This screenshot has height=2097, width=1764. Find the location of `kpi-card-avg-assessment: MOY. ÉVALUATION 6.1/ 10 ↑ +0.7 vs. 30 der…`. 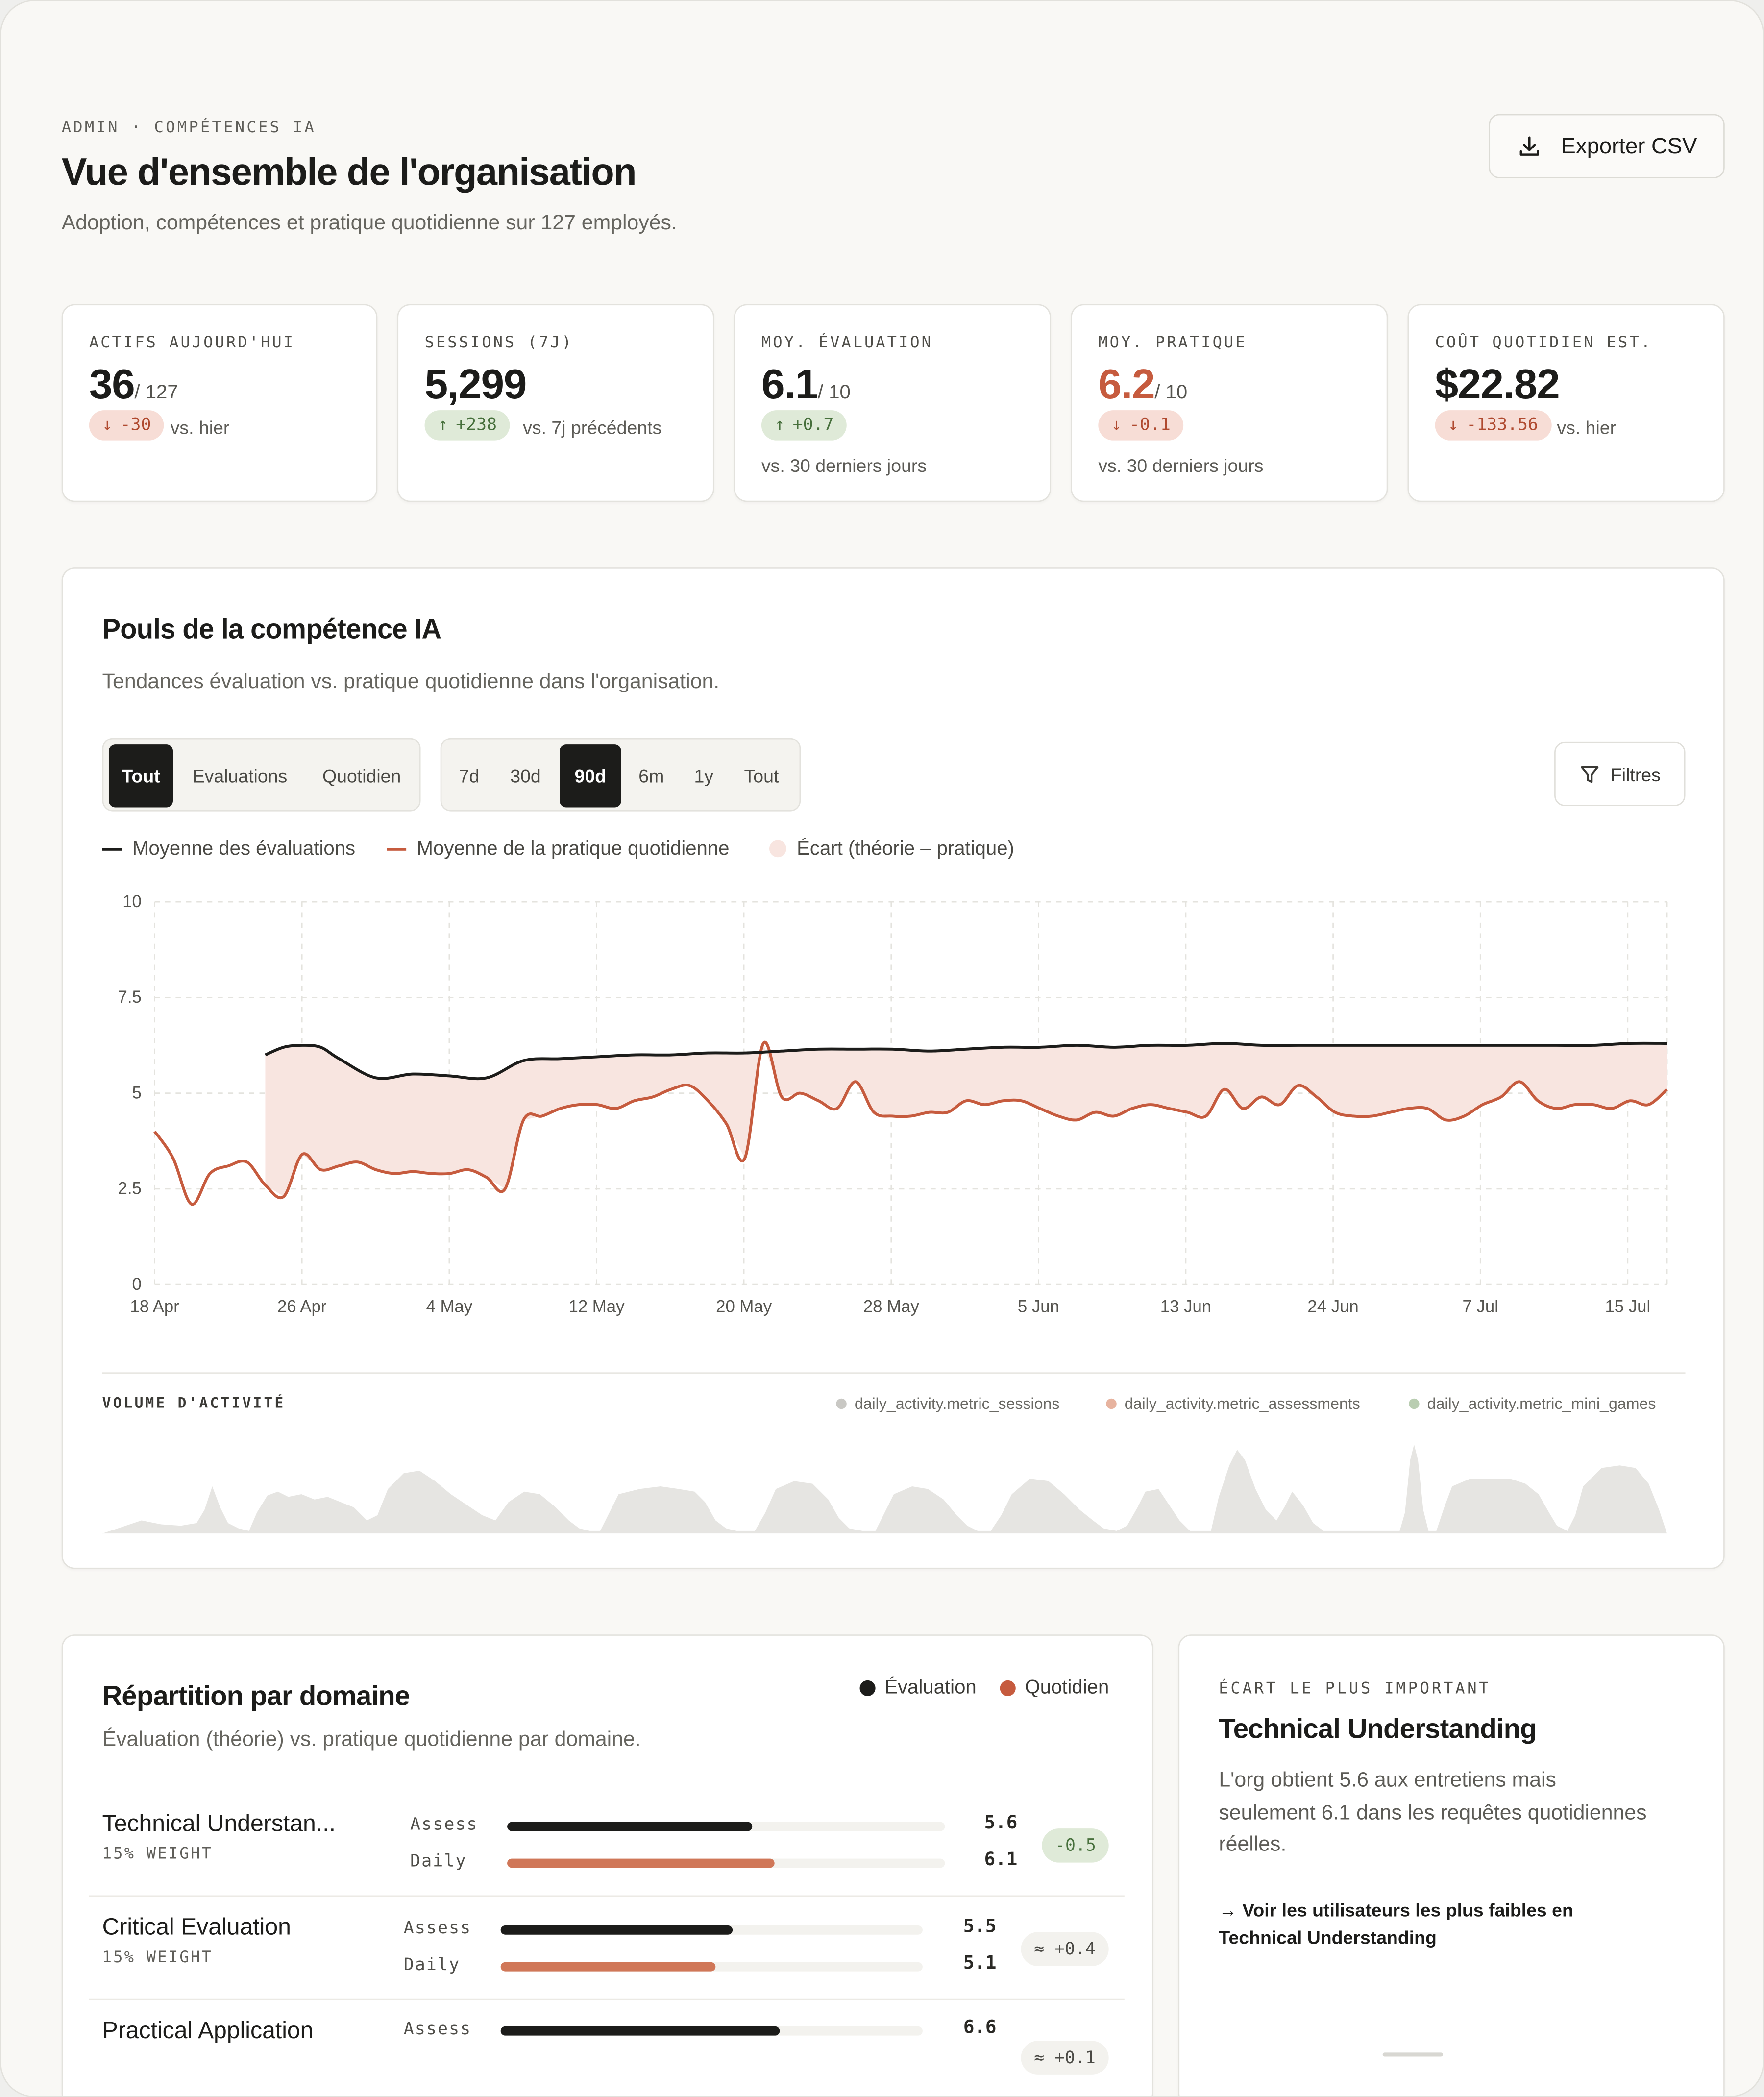

kpi-card-avg-assessment: MOY. ÉVALUATION 6.1/ 10 ↑ +0.7 vs. 30 der… is located at coordinates (893, 403).